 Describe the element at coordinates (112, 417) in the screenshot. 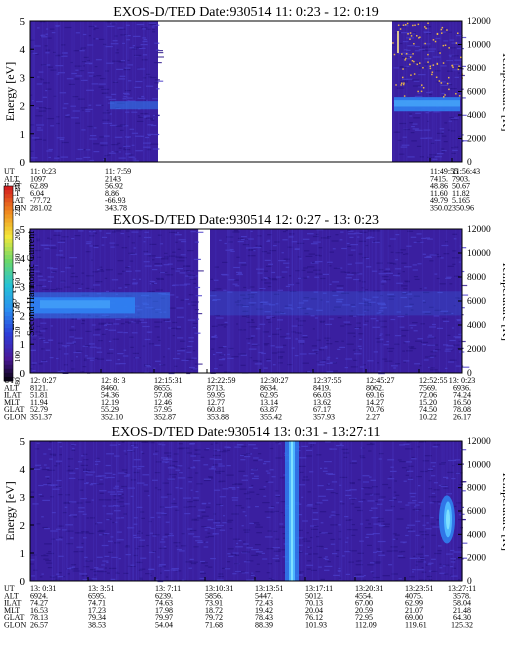

I see `table-cell: 352.10` at that location.